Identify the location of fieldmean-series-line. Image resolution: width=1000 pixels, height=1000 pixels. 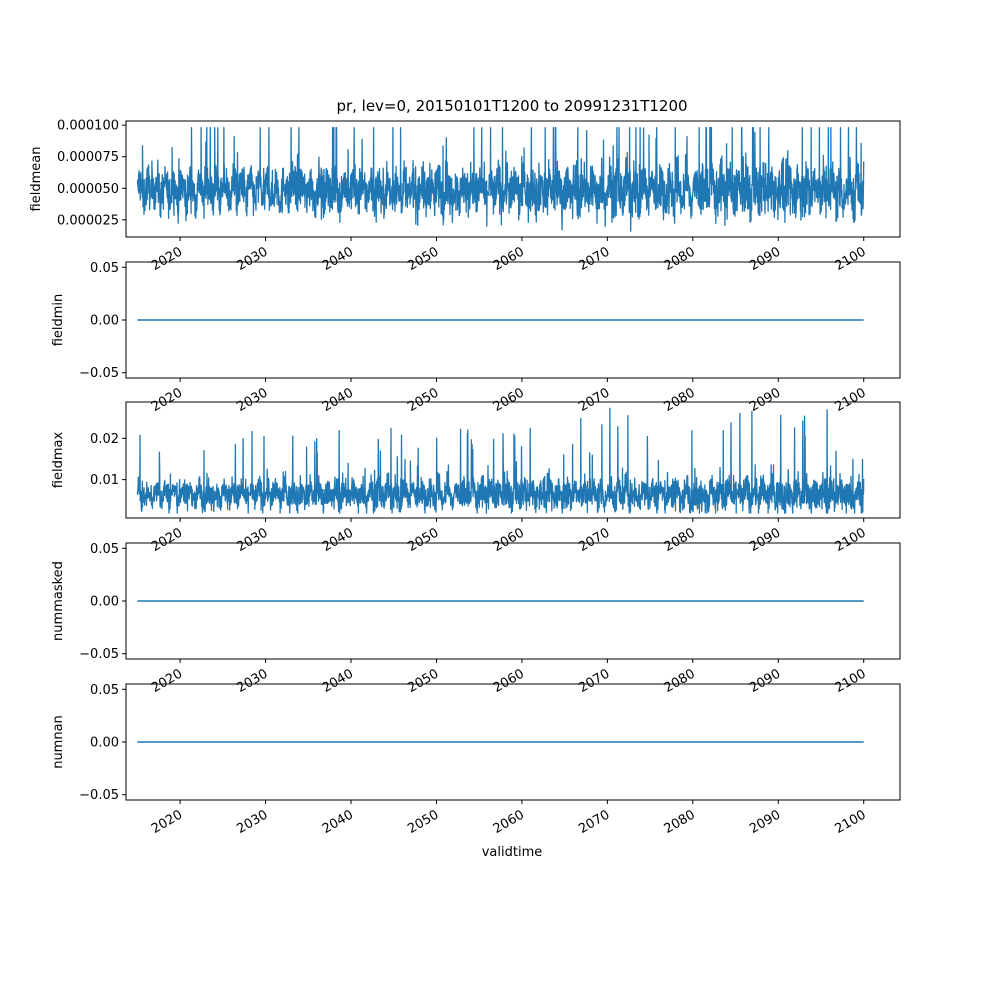
(500, 179).